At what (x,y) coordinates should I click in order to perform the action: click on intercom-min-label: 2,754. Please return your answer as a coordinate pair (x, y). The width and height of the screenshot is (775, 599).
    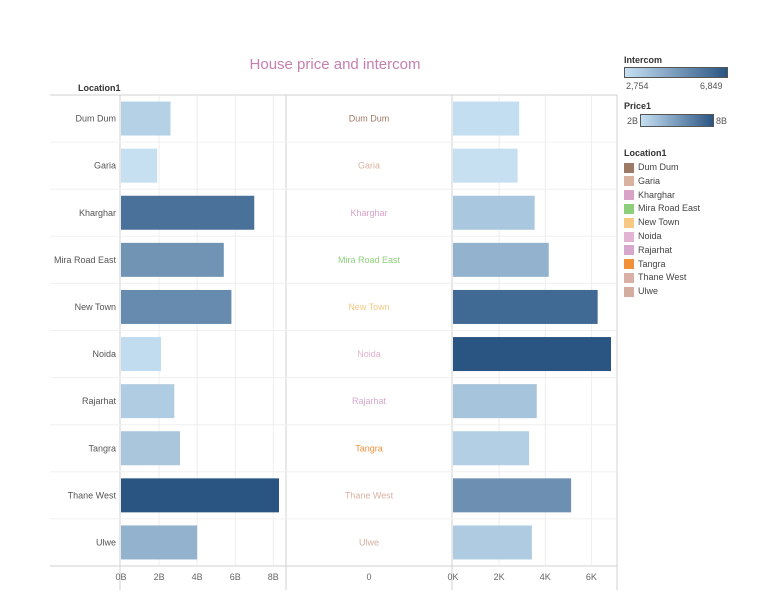
    Looking at the image, I should click on (637, 86).